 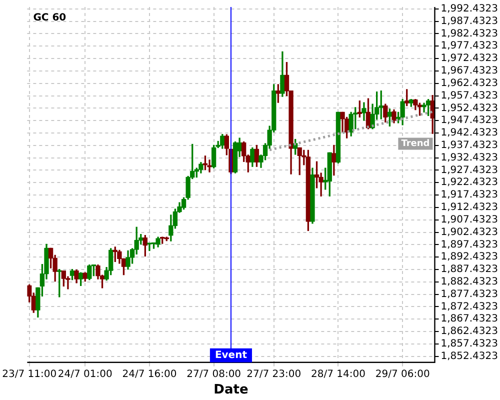 I want to click on x-tick-label: 27/7 08:00, so click(x=214, y=374).